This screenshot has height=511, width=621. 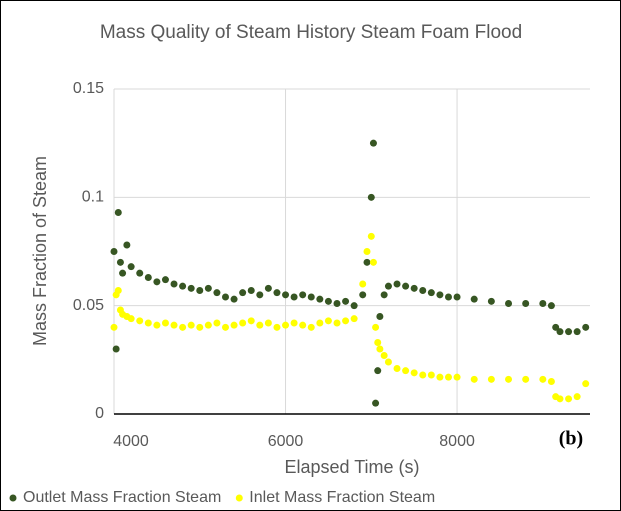 What do you see at coordinates (88, 305) in the screenshot?
I see `y-tick-label: 0.05` at bounding box center [88, 305].